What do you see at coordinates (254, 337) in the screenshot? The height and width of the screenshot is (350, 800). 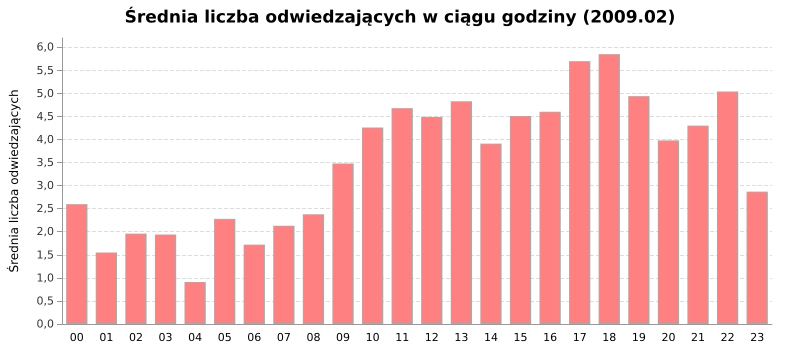 I see `x-tick-label: 06` at bounding box center [254, 337].